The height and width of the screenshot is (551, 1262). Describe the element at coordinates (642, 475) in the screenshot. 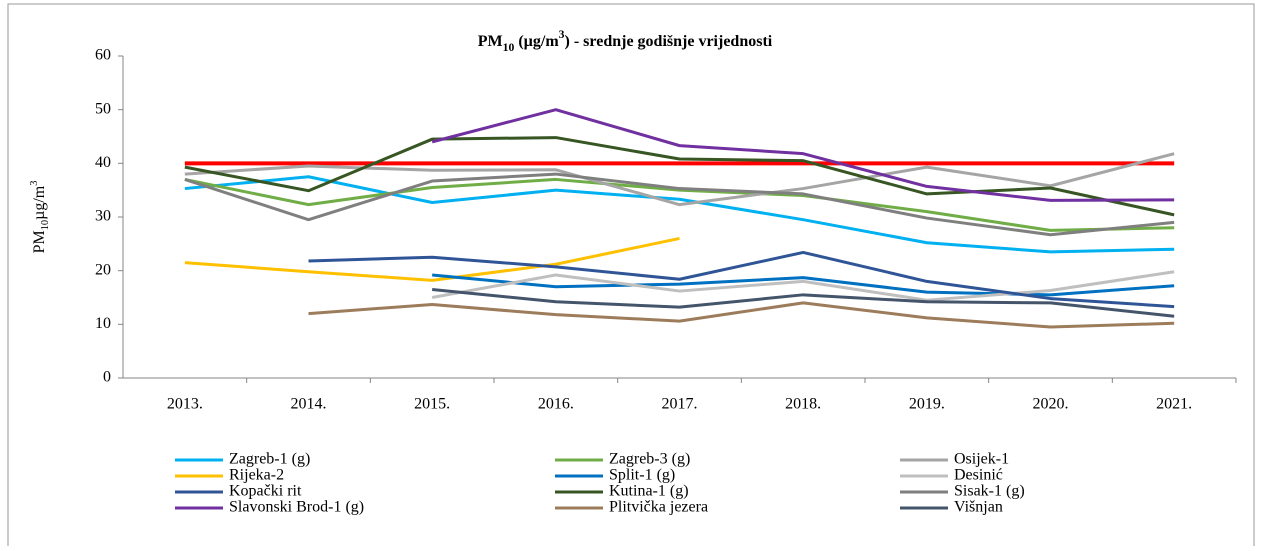

I see `legend-label: Split-1 (g)` at that location.